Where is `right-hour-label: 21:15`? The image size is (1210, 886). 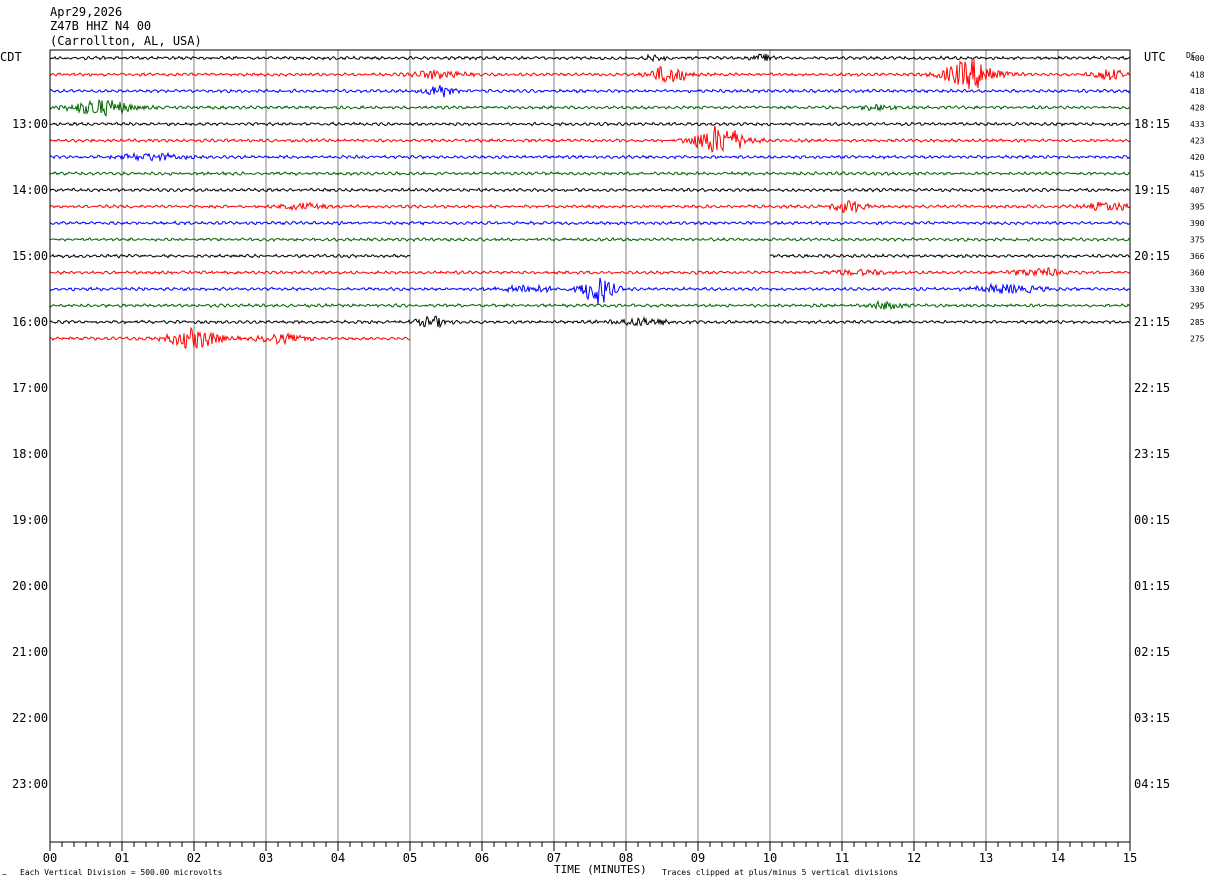 right-hour-label: 21:15 is located at coordinates (1152, 322).